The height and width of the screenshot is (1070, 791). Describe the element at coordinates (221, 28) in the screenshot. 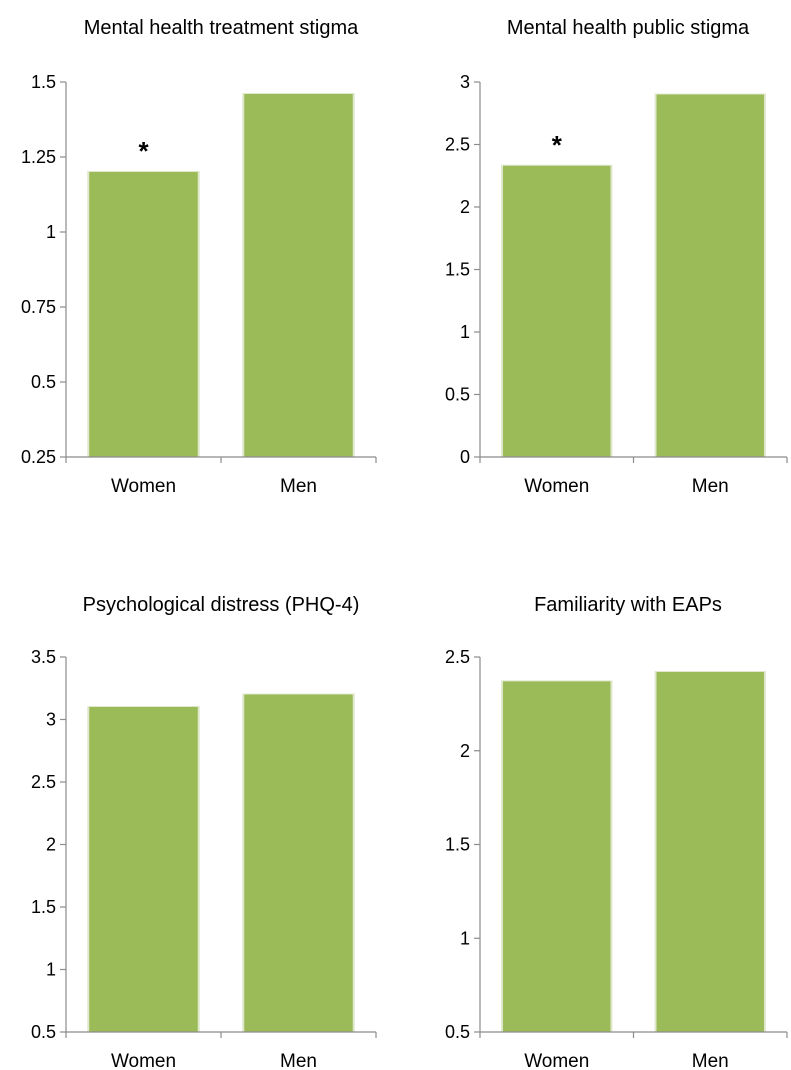

I see `chart-title: Mental health treatment stigma` at that location.